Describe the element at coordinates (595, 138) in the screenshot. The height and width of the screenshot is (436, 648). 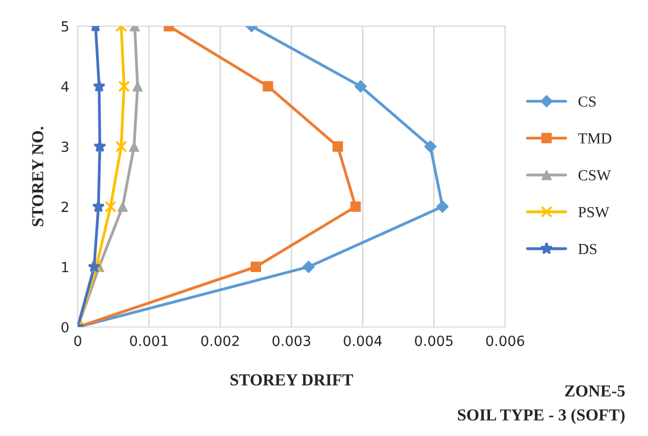
I see `legend-label: TMD` at that location.